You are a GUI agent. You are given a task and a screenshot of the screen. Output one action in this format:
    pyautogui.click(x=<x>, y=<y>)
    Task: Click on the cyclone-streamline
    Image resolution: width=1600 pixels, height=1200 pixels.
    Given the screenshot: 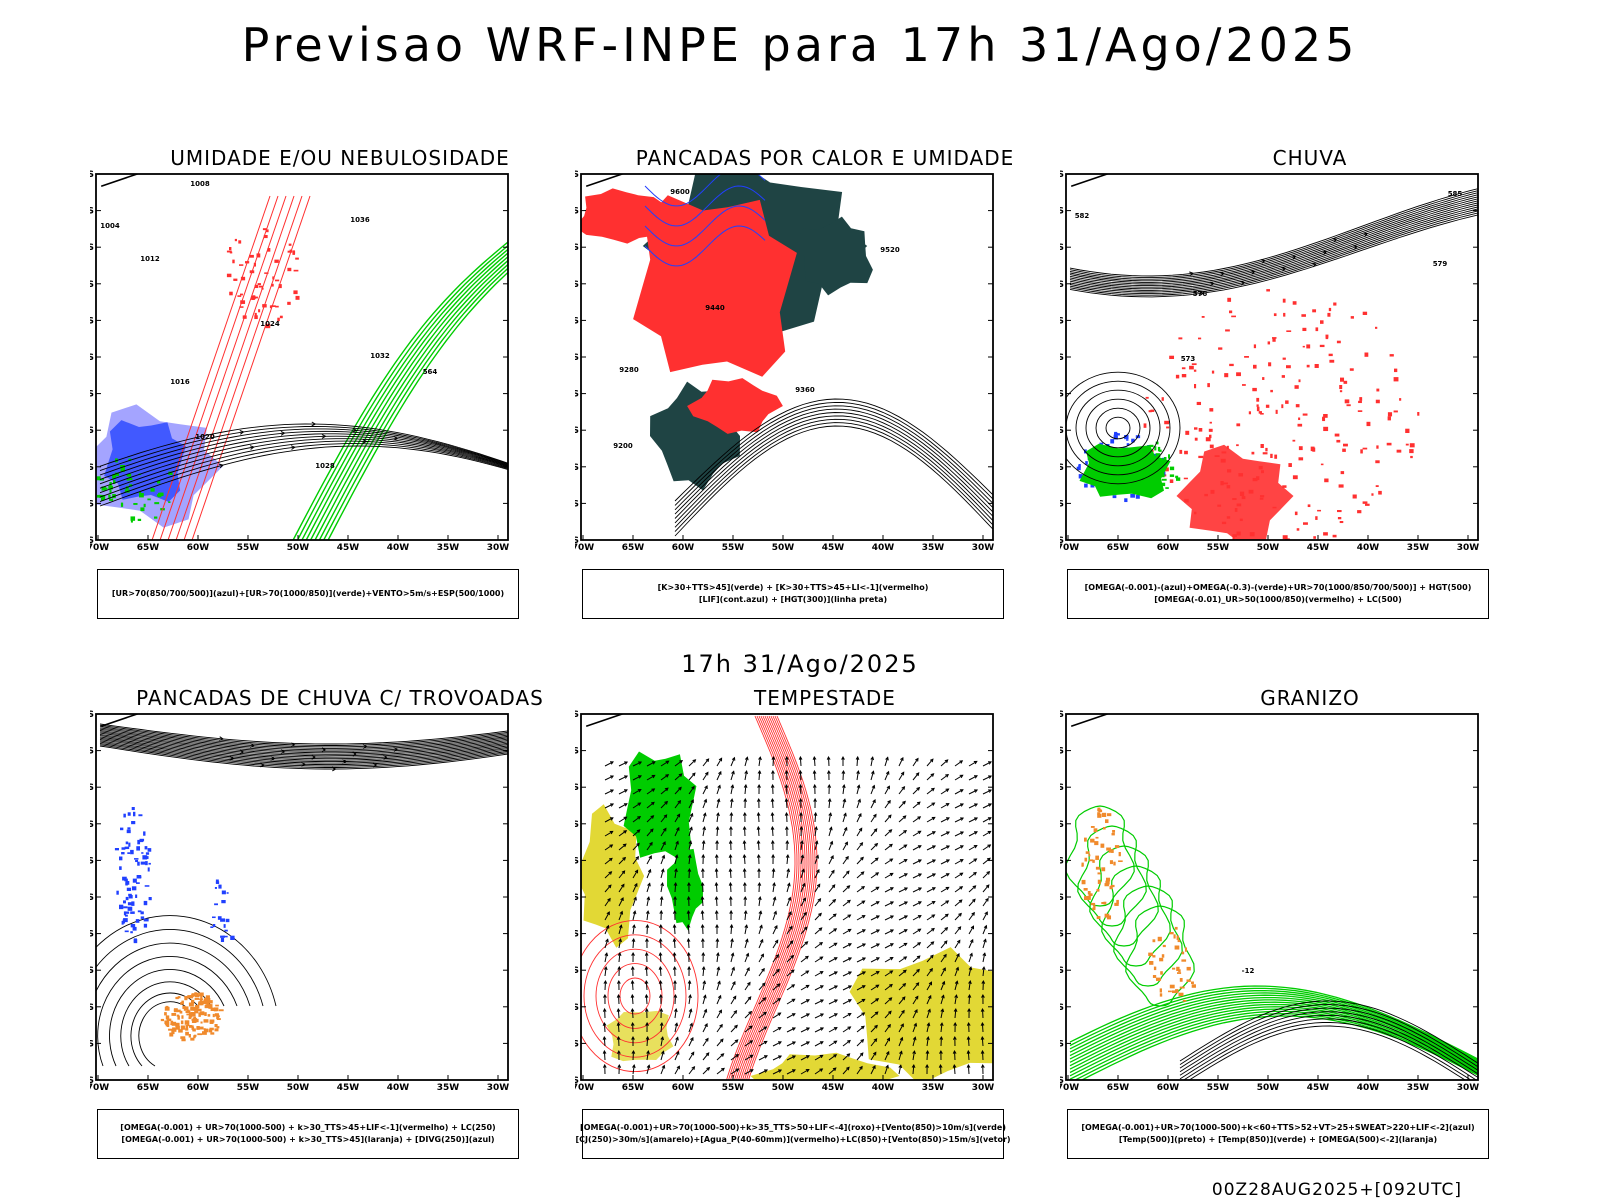 What is the action you would take?
    pyautogui.click(x=1118, y=428)
    